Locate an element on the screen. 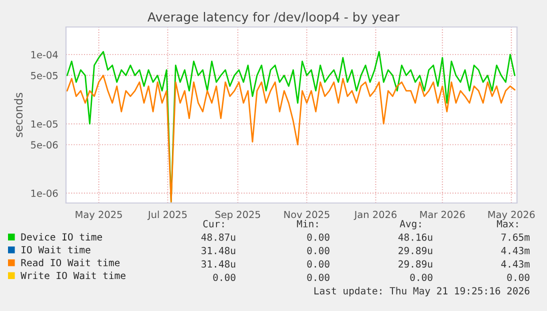  y-tick-label: 1e-05 is located at coordinates (44, 124).